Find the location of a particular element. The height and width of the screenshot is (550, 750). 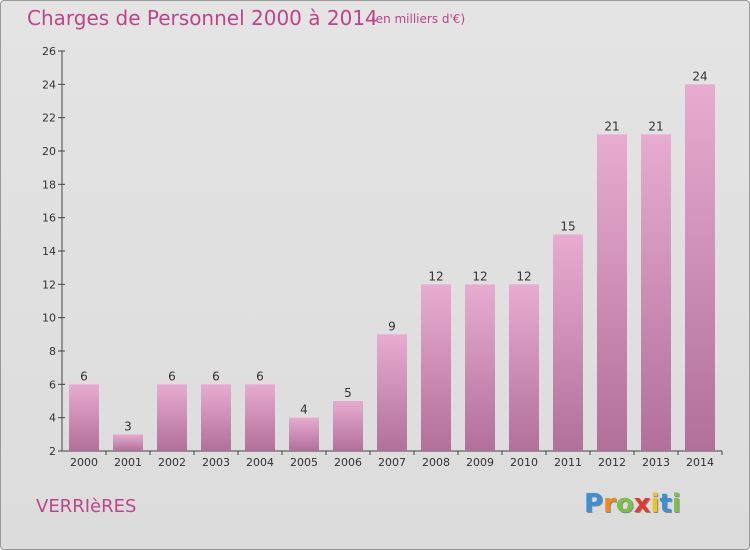

x-tick-label: 2000 is located at coordinates (84, 462).